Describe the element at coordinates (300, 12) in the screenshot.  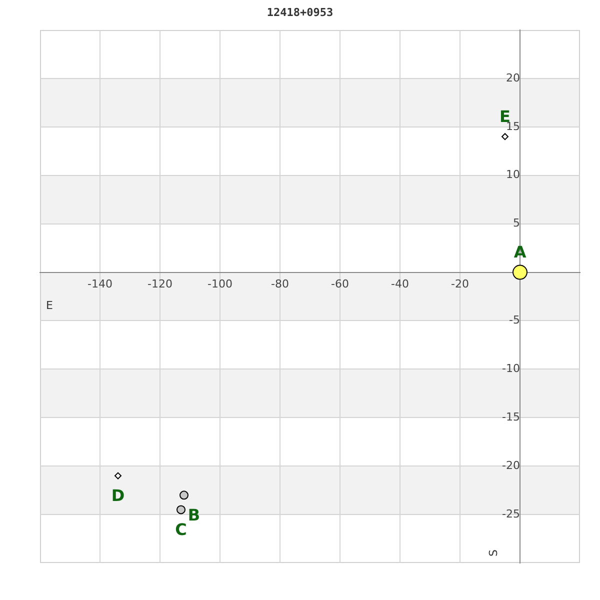
I see `chart-title: 12418+0953` at that location.